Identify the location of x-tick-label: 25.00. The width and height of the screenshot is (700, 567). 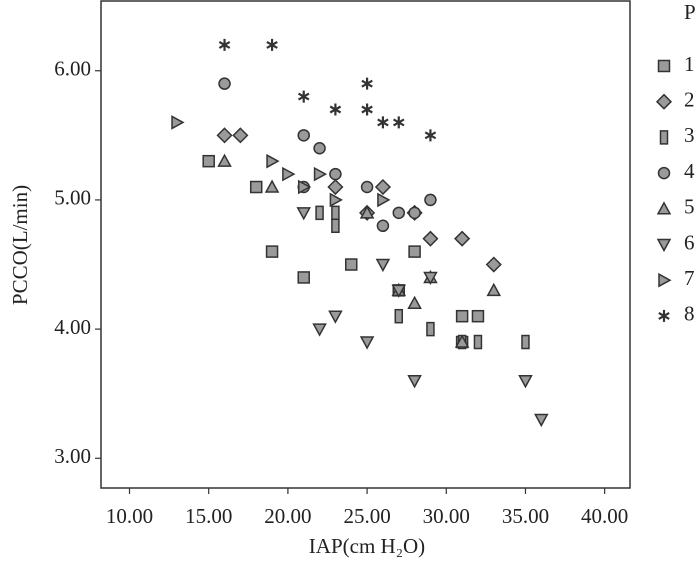
(366, 516).